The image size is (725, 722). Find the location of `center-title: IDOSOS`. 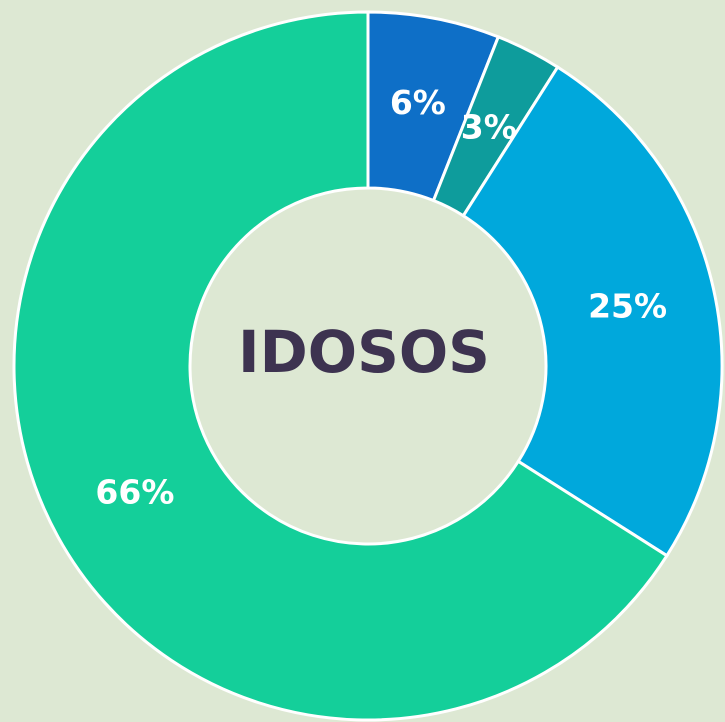

center-title: IDOSOS is located at coordinates (364, 352).